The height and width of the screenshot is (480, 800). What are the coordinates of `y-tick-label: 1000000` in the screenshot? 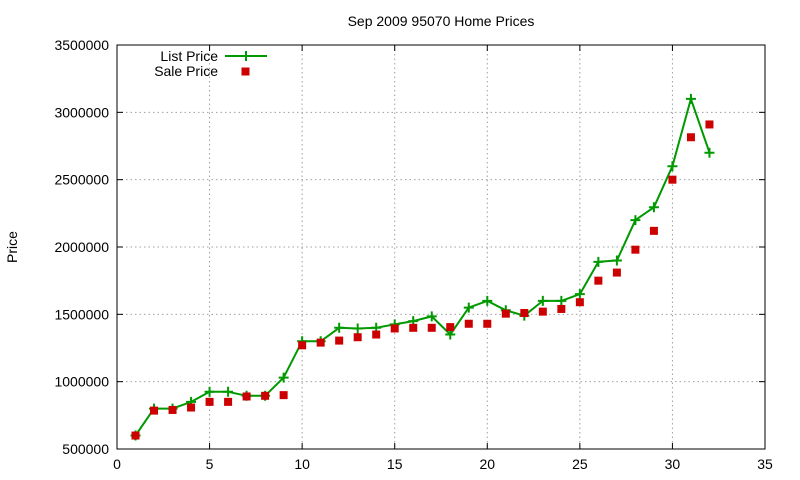 It's located at (81, 382).